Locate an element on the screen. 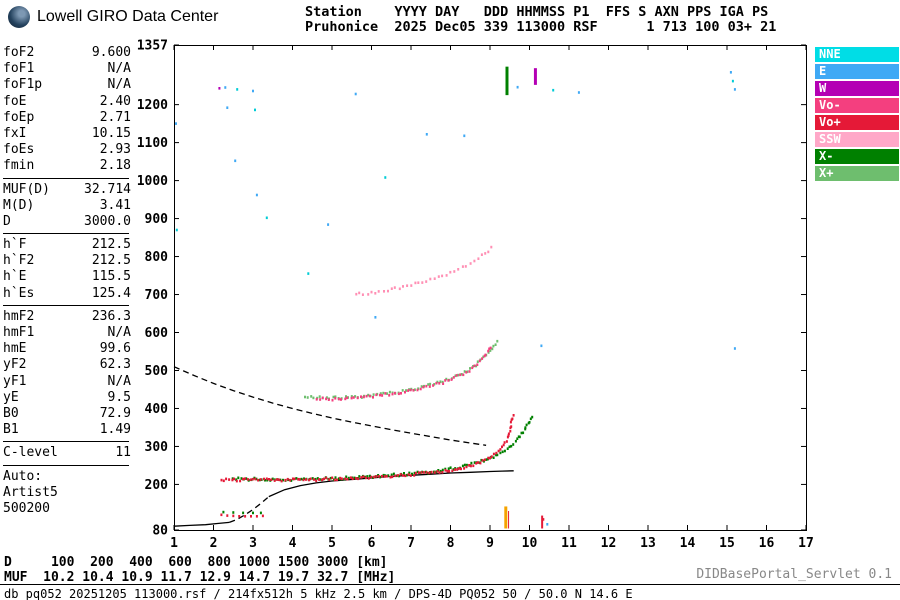  param-row: M(D) 3.41 is located at coordinates (67, 206).